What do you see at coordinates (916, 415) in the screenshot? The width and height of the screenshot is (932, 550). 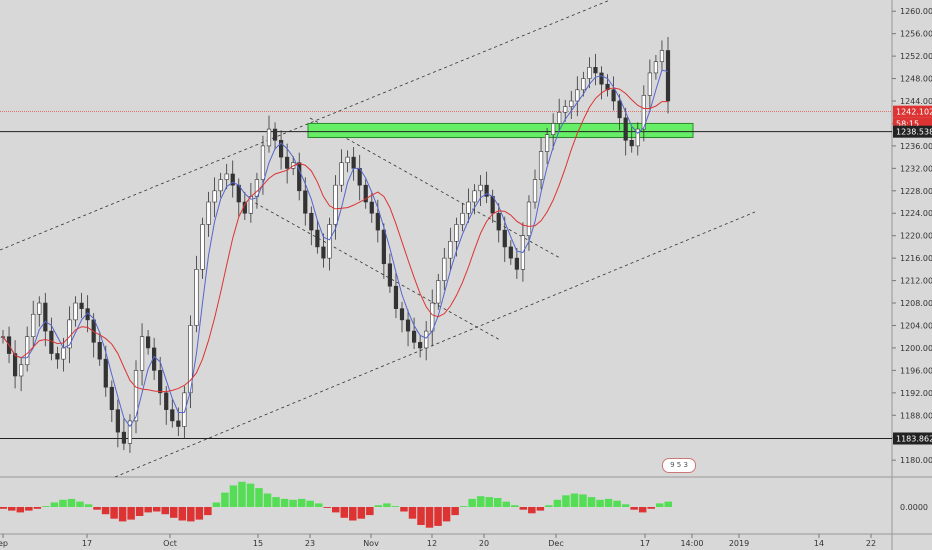 I see `y-tick-label: 1188.000` at bounding box center [916, 415].